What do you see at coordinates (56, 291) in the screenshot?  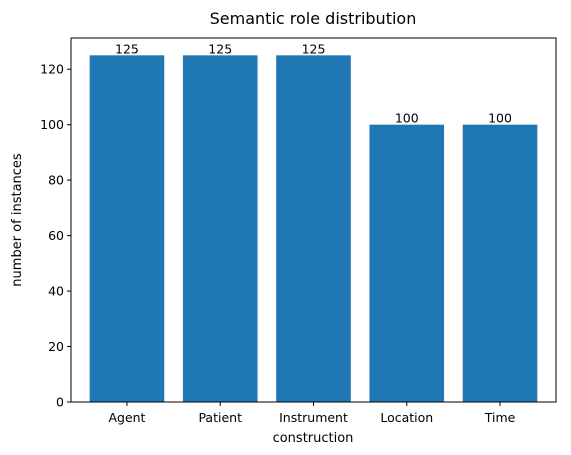 I see `y-tick-label-40: 40` at bounding box center [56, 291].